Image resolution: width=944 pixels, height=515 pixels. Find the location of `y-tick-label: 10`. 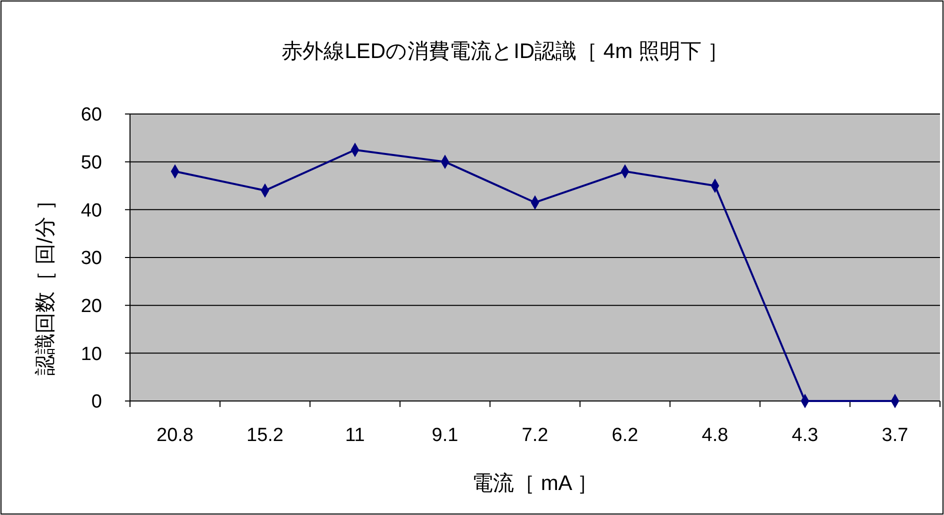

y-tick-label: 10 is located at coordinates (91, 354).